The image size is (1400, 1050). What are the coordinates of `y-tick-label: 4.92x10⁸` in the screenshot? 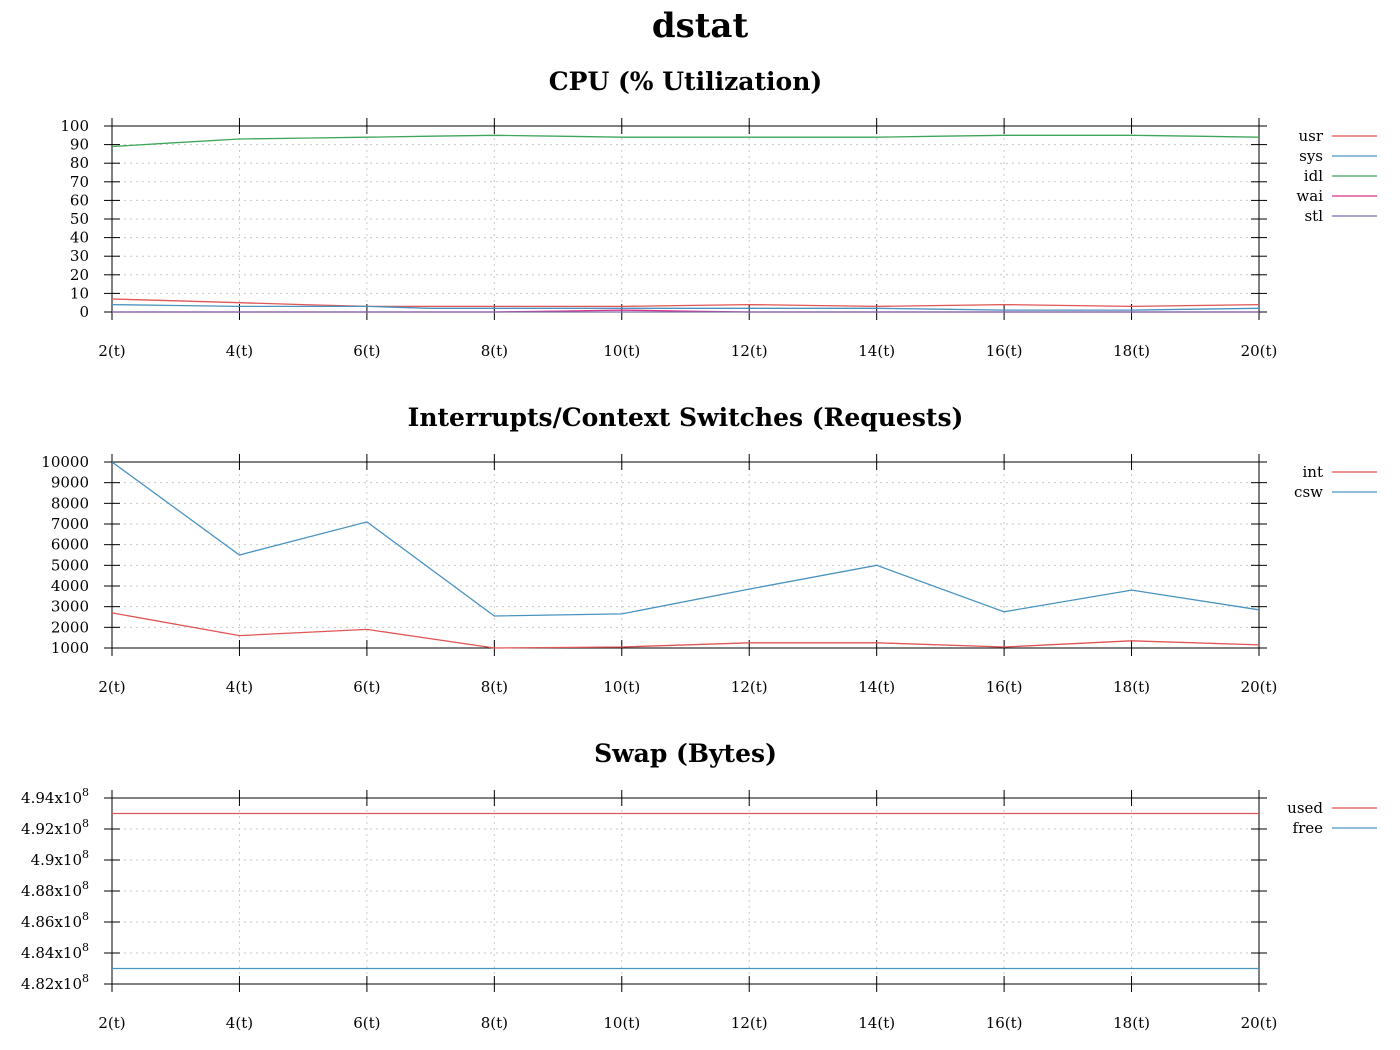 It's located at (55, 827).